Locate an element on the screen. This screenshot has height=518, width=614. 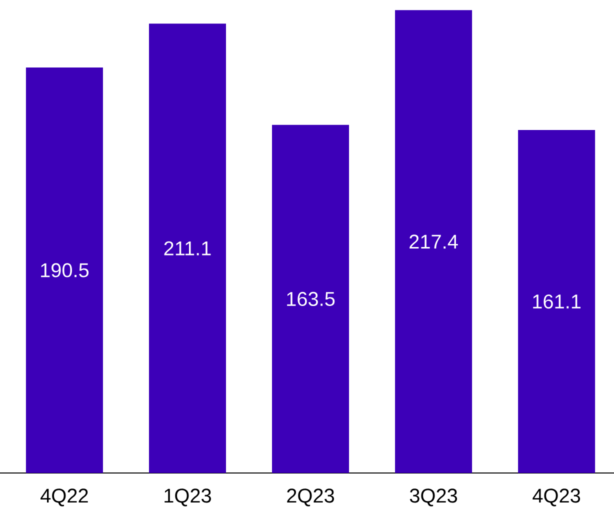
data-label: 211.1 is located at coordinates (187, 248).